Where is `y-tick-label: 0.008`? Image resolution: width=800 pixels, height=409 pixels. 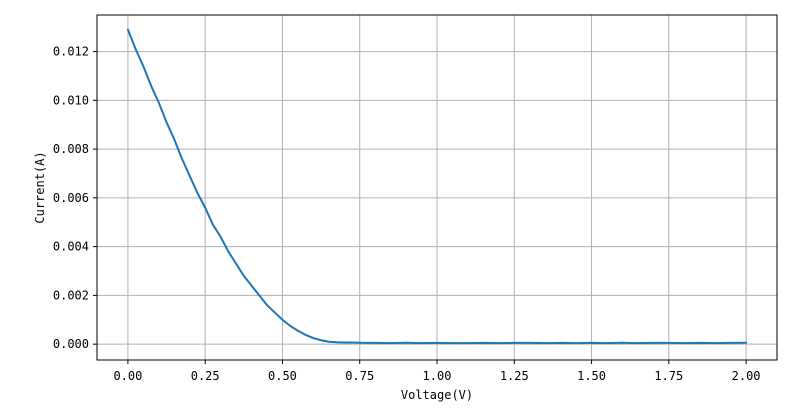
y-tick-label: 0.008 is located at coordinates (71, 149).